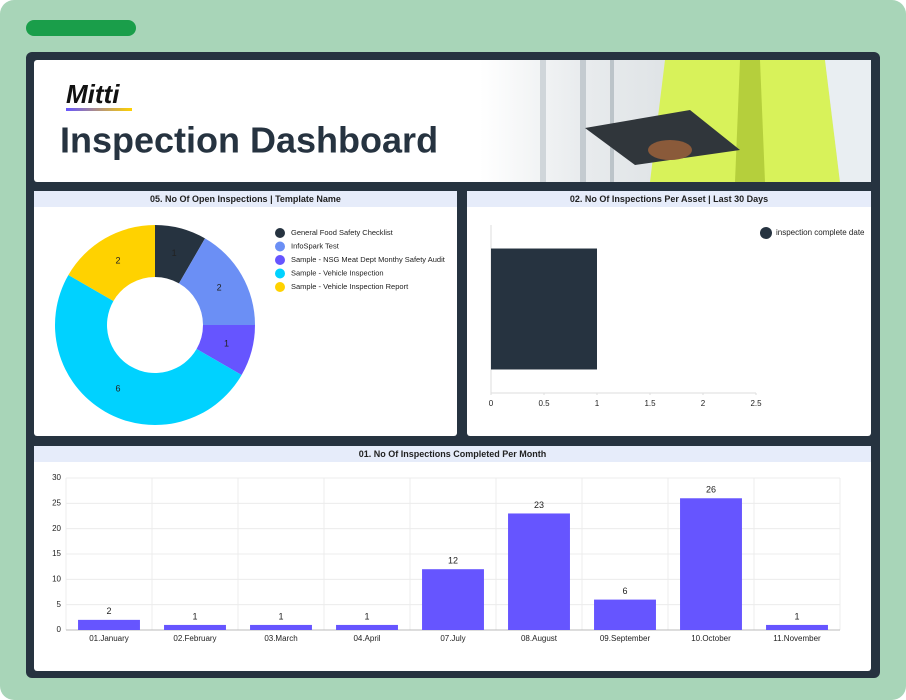 The image size is (906, 700). What do you see at coordinates (99, 109) in the screenshot?
I see `logo-underline` at bounding box center [99, 109].